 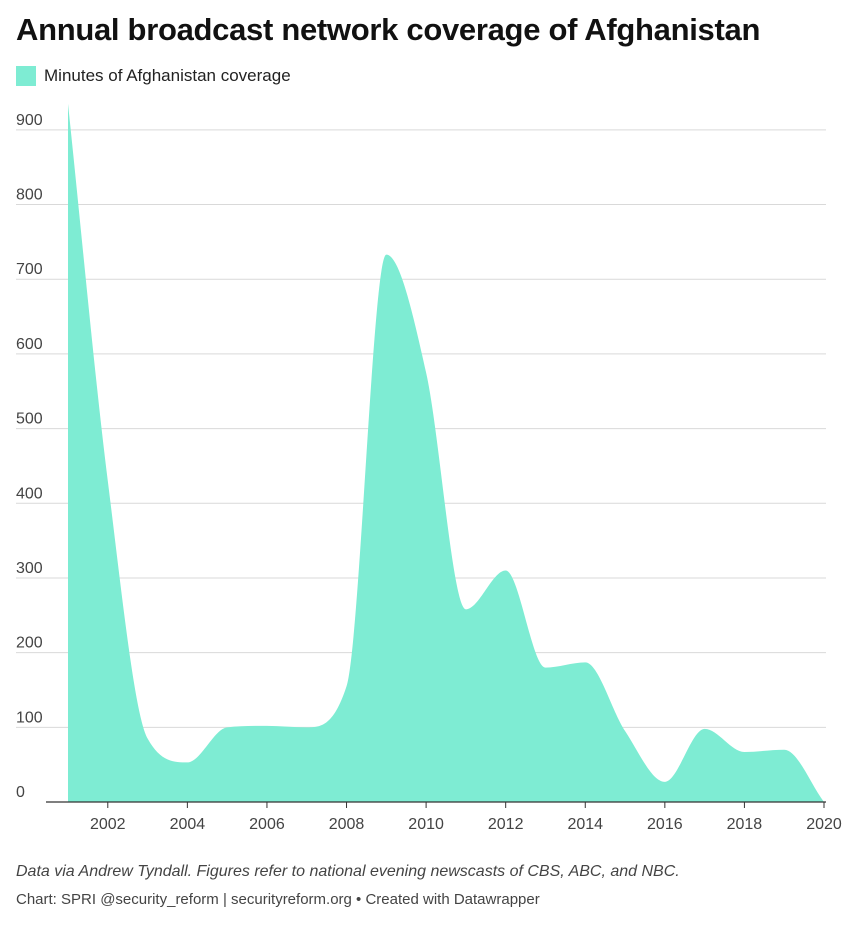 What do you see at coordinates (824, 824) in the screenshot?
I see `x-tick-label: 2020` at bounding box center [824, 824].